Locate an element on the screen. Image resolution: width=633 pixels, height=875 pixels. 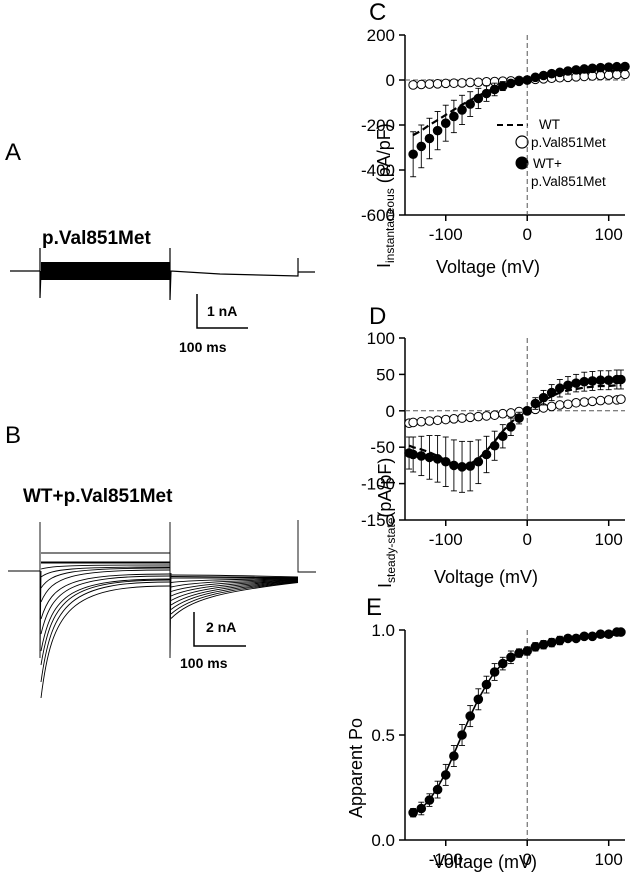
panel-d-ylabel-sub: steady-state is located at coordinates (391, 550).